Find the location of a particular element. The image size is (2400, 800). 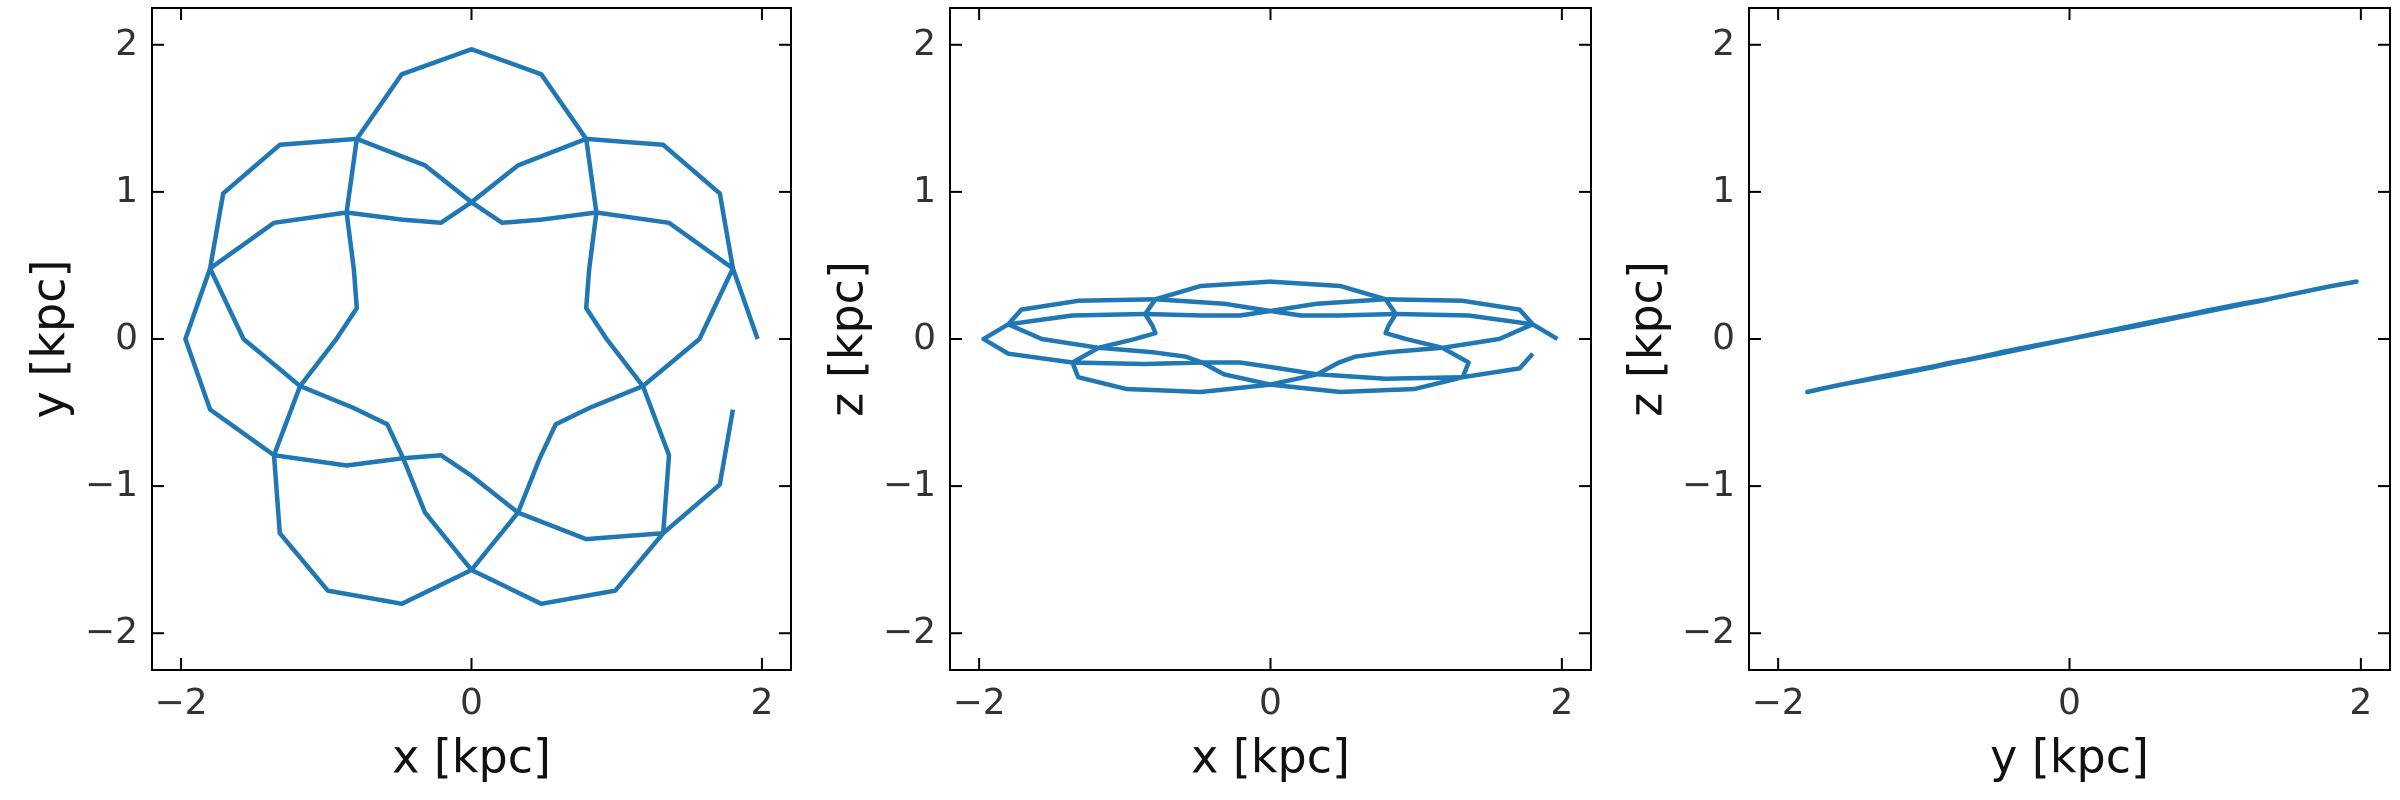

y-axis-label: y [kpc] is located at coordinates (49, 339).